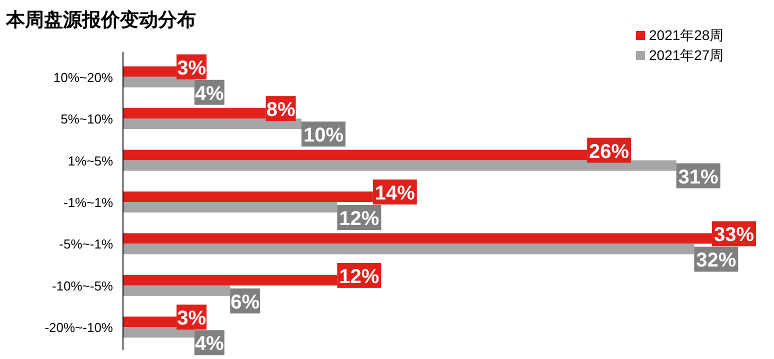 Image resolution: width=774 pixels, height=359 pixels. What do you see at coordinates (698, 177) in the screenshot?
I see `data-label: 31%` at bounding box center [698, 177].